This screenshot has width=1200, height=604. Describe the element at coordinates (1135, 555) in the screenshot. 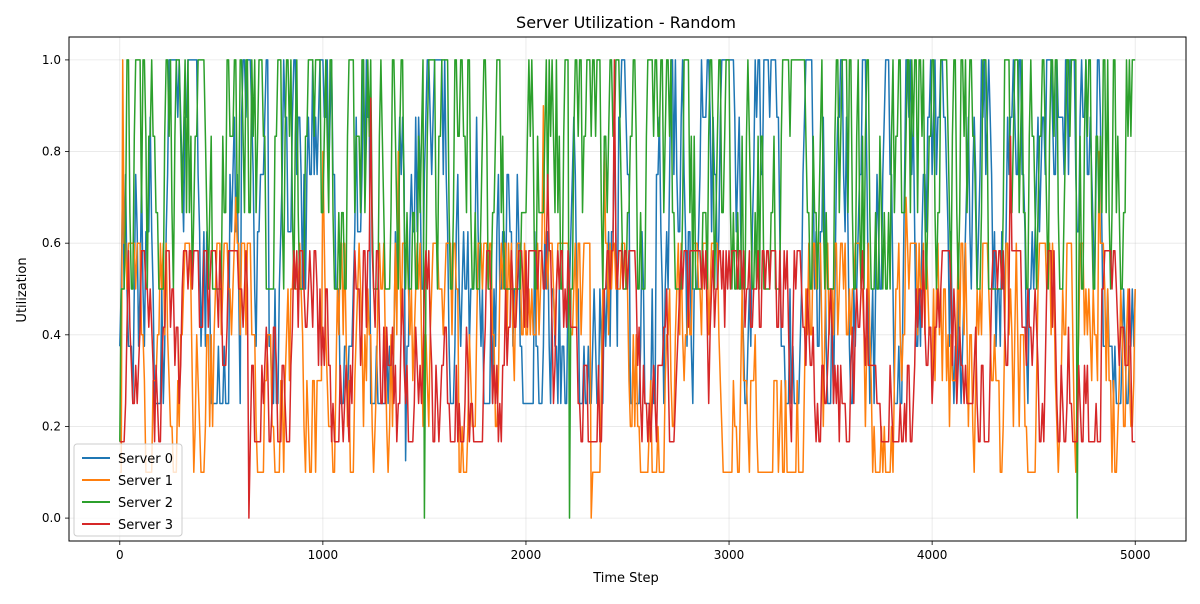

I see `x-tick-label: 5000` at that location.